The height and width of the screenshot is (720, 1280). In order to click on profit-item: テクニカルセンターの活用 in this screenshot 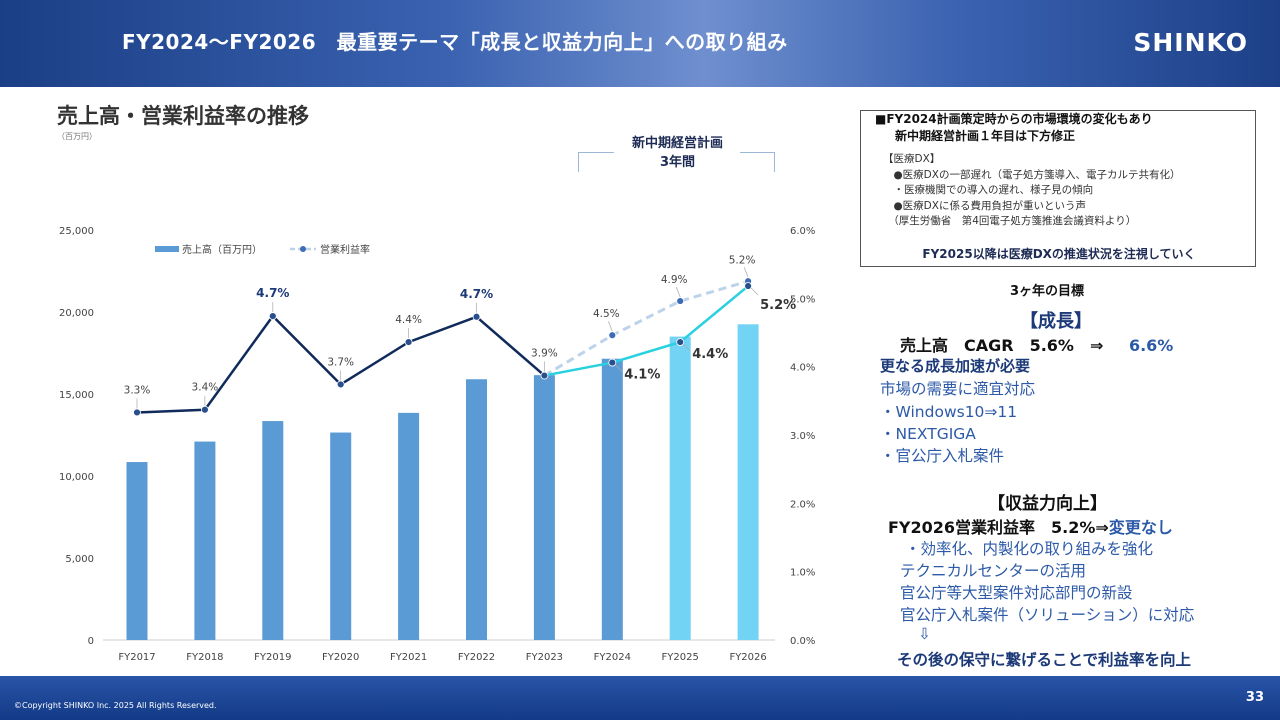, I will do `click(993, 571)`.